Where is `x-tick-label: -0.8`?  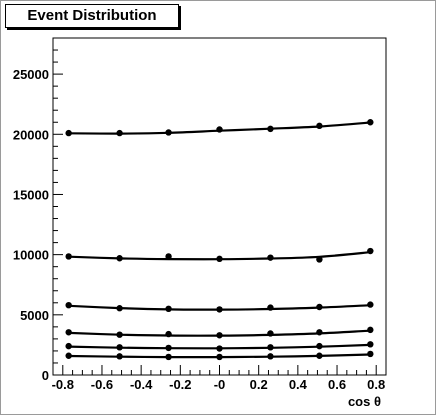 x-tick-label: -0.8 is located at coordinates (63, 384).